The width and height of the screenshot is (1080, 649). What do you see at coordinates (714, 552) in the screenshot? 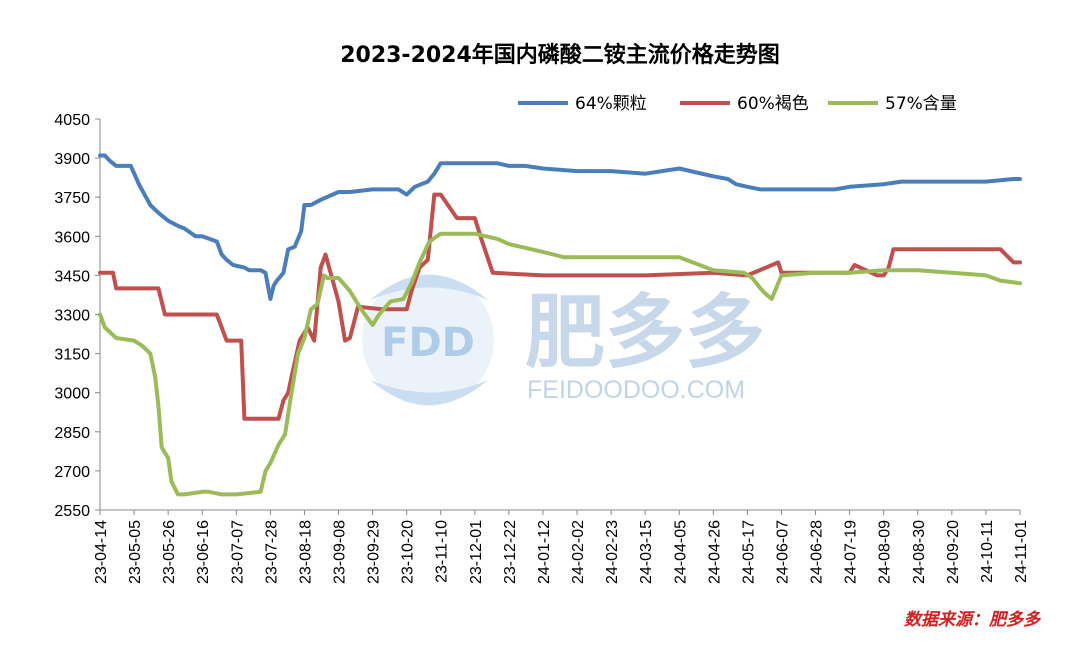
I see `x-tick-label: 24-04-26` at bounding box center [714, 552].